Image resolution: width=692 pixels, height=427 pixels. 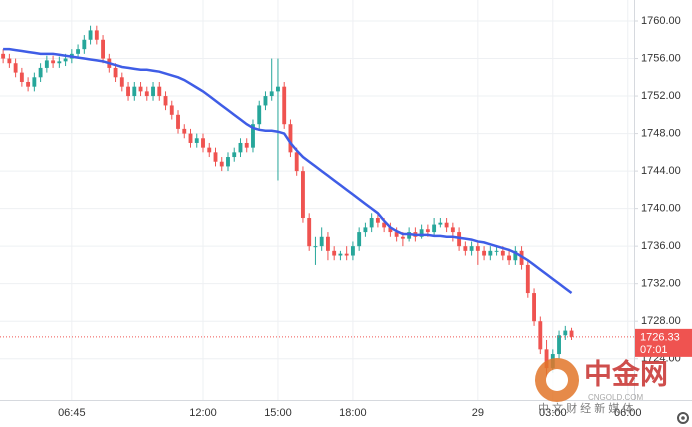 What do you see at coordinates (353, 413) in the screenshot?
I see `x-tick-label: 18:00` at bounding box center [353, 413].